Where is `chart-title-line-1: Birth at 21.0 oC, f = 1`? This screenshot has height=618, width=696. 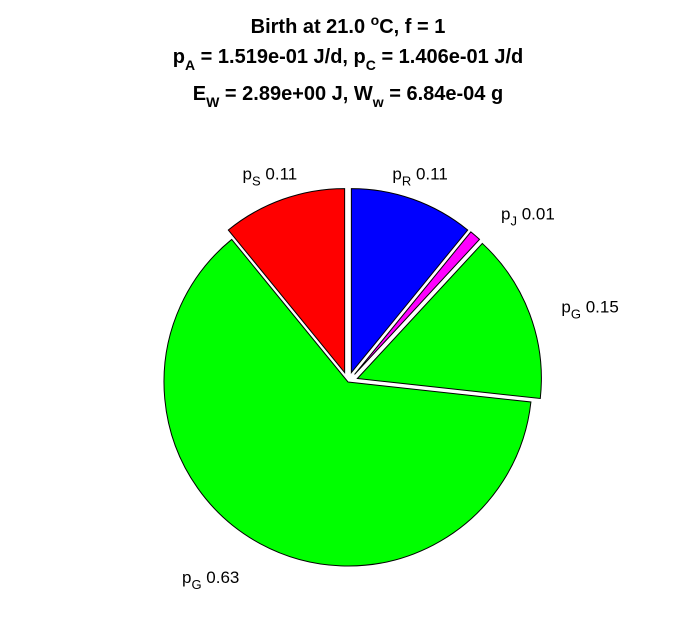 chart-title-line-1: Birth at 21.0 oC, f = 1 is located at coordinates (348, 25).